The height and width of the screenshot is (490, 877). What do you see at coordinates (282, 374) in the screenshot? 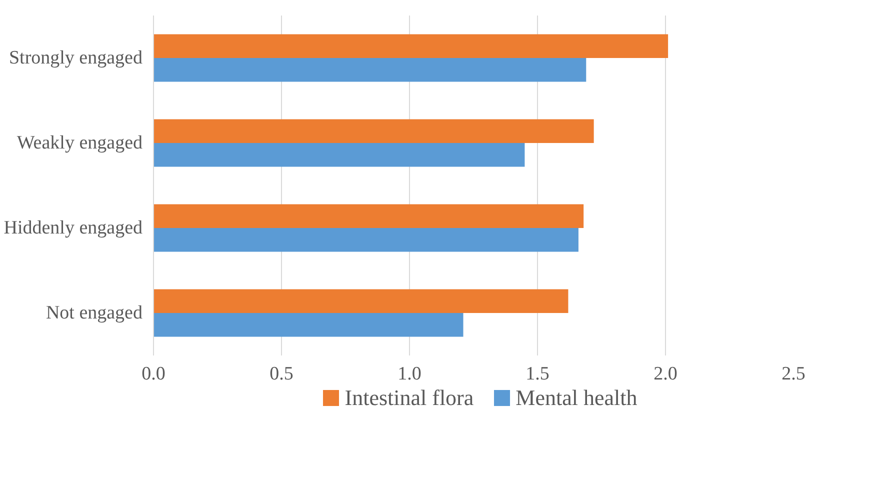
I see `x-tick-label: 0.5` at bounding box center [282, 374].